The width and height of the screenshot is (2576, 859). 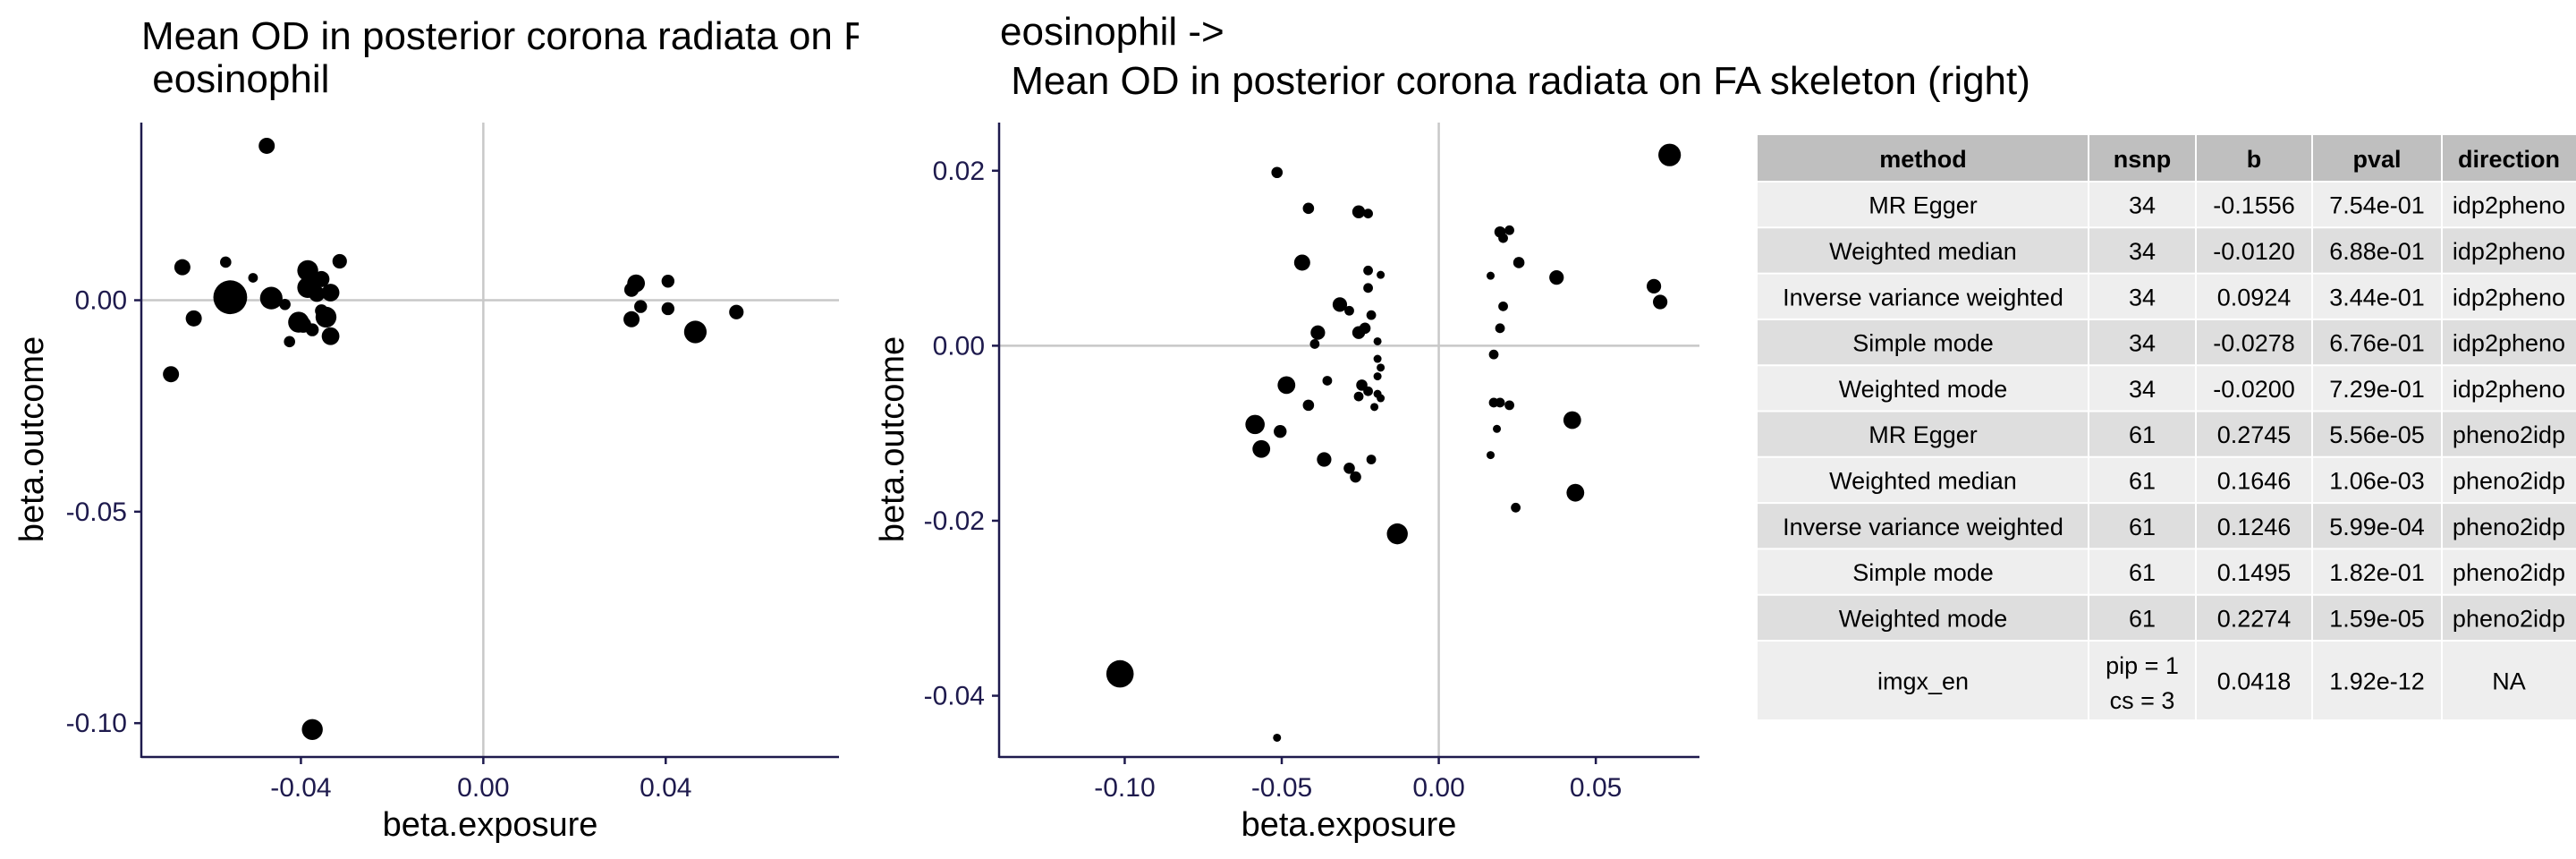 I want to click on table-row: 9 Simple mode 61 0.1495 1.82e-01 pheno2idp, so click(x=2155, y=572).